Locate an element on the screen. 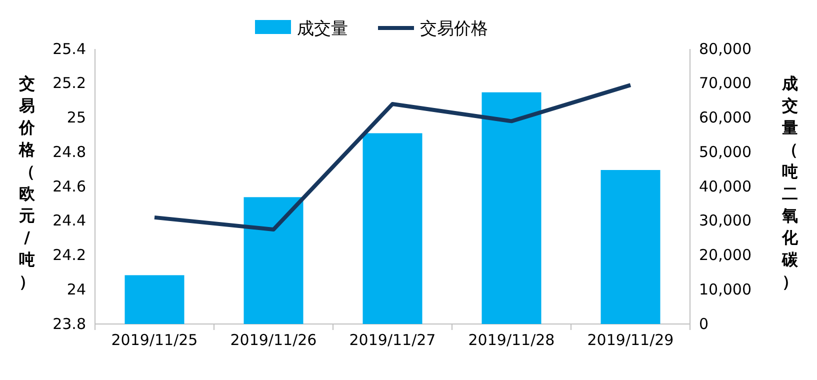  y-tick-label: 24 is located at coordinates (76, 289).